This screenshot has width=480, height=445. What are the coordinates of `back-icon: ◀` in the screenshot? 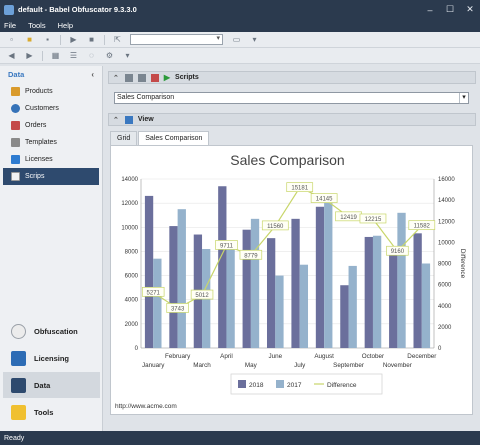 It's located at (11, 55).